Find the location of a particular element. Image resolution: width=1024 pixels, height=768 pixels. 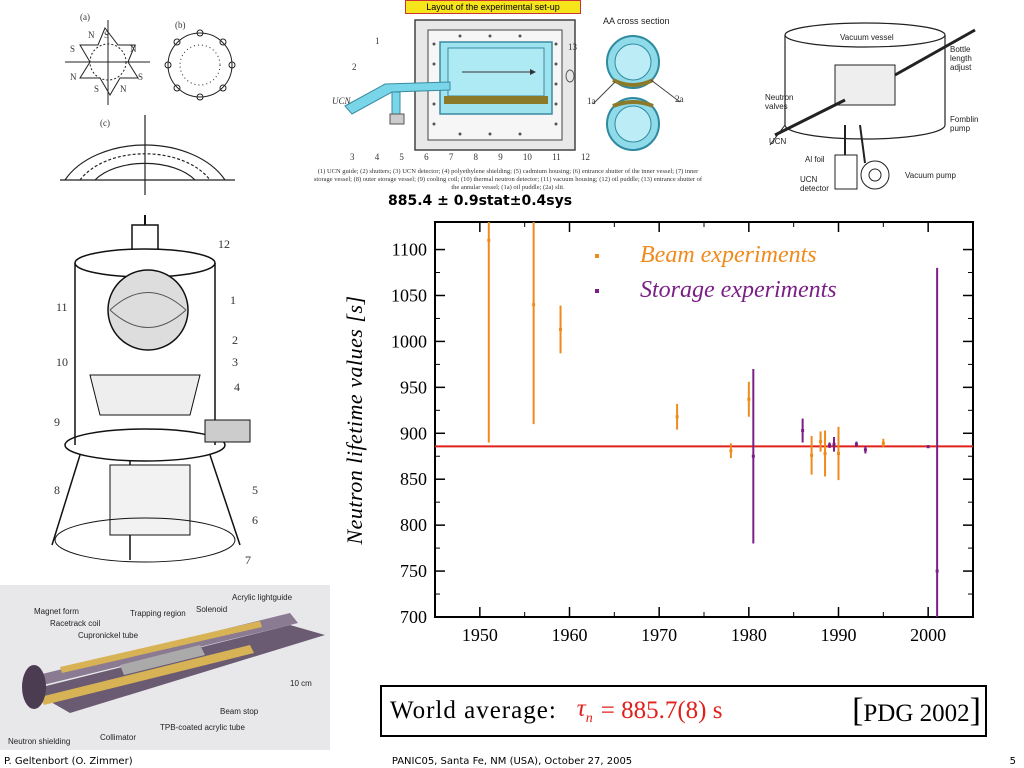

y-tick-label: 1050 is located at coordinates (409, 295).